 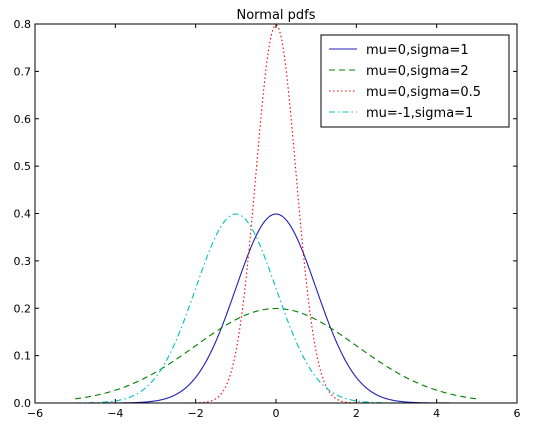 What do you see at coordinates (35, 413) in the screenshot?
I see `x-tick-label: −6` at bounding box center [35, 413].